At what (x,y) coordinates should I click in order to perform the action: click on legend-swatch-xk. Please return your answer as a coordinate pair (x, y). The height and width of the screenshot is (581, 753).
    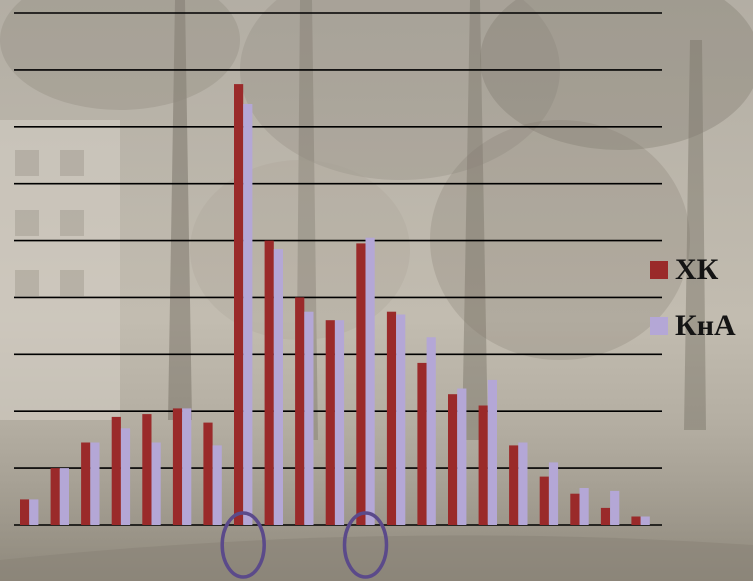
    Looking at the image, I should click on (659, 270).